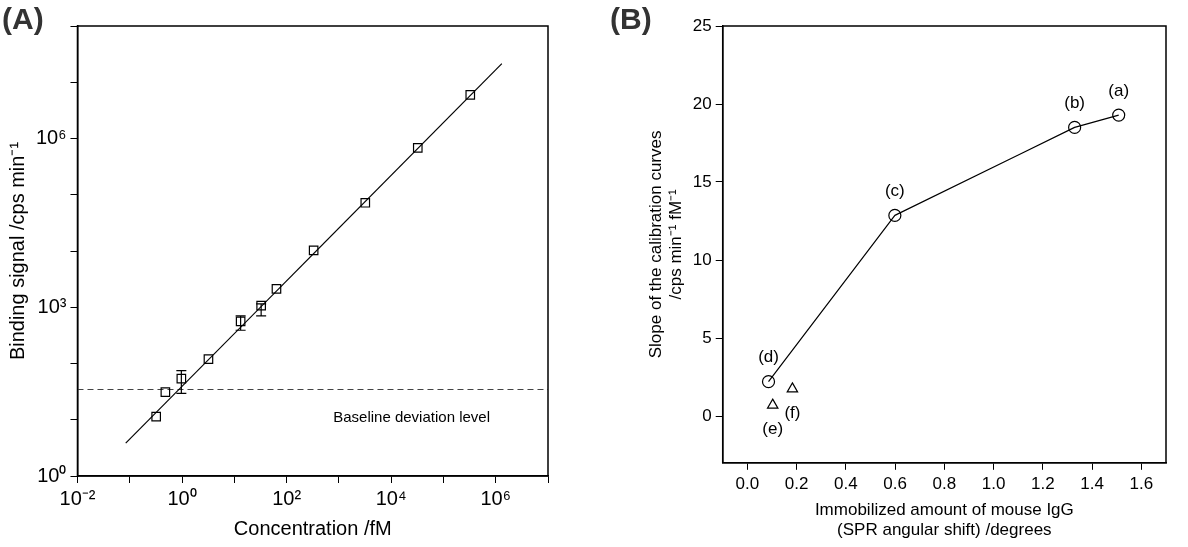  What do you see at coordinates (993, 483) in the screenshot?
I see `x-tick-label: 1.0` at bounding box center [993, 483].